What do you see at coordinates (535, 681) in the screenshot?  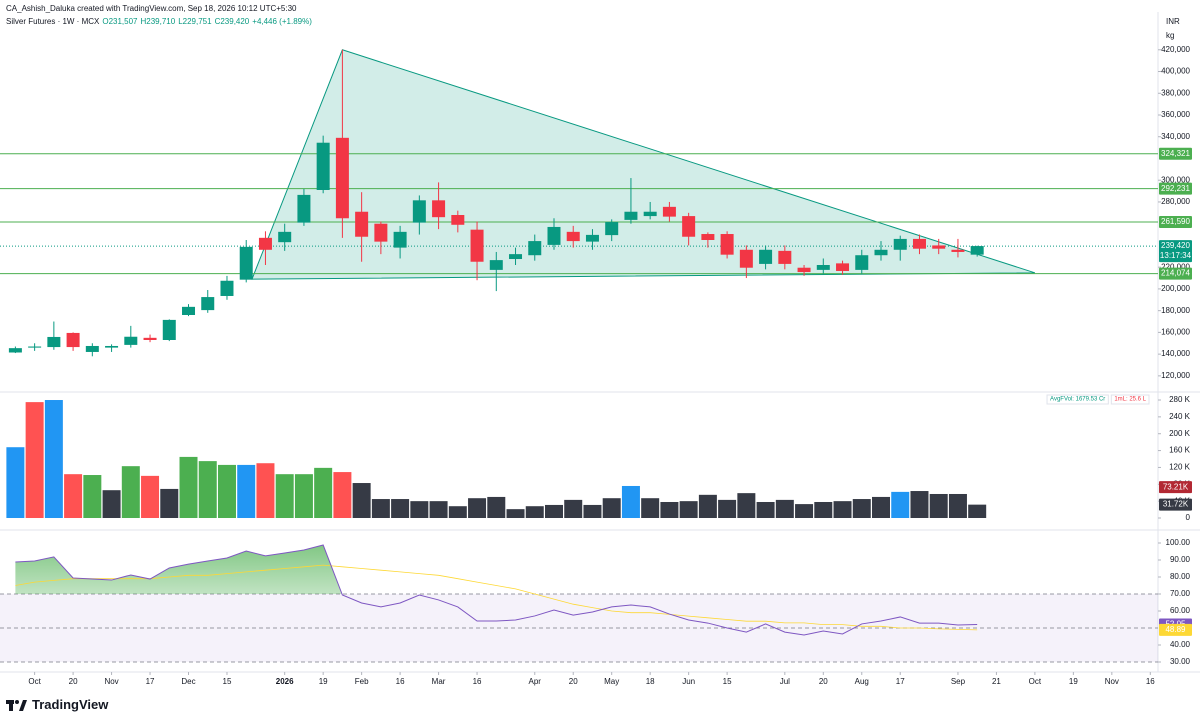 I see `x-tick-label: Apr` at bounding box center [535, 681].